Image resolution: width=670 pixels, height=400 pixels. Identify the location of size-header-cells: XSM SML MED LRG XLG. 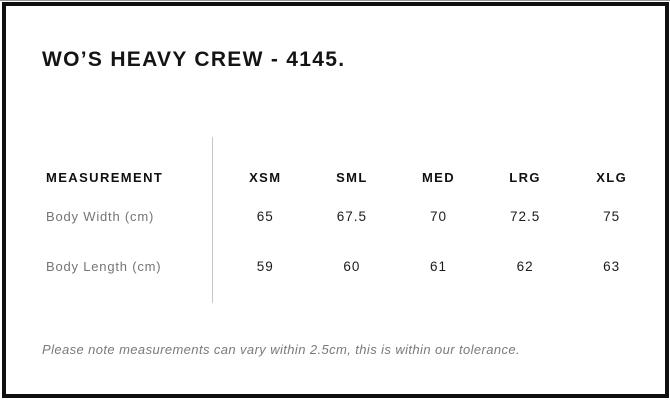
(433, 177).